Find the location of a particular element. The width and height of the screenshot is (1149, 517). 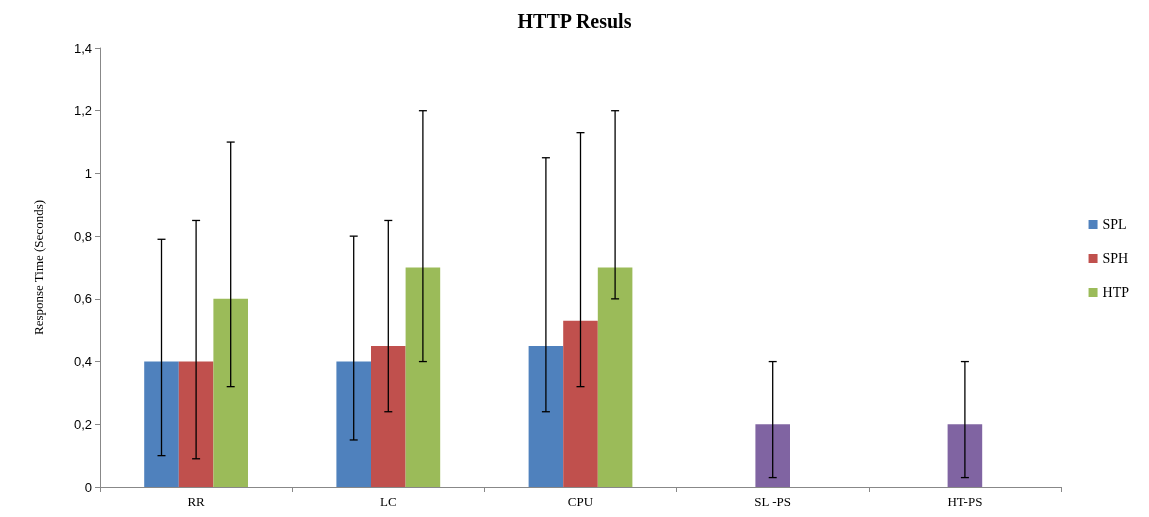

y-axis-title: Response Time (Seconds) is located at coordinates (38, 267).